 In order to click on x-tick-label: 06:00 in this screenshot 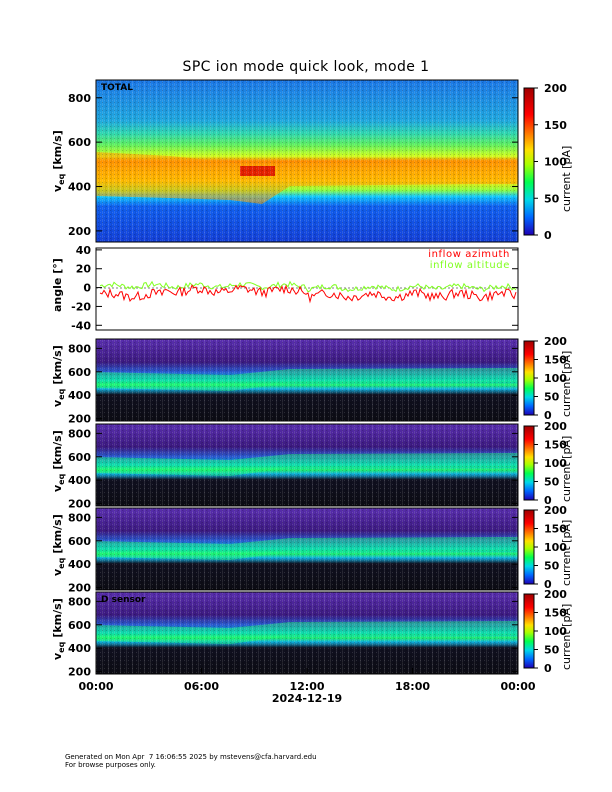, I will do `click(201, 686)`.